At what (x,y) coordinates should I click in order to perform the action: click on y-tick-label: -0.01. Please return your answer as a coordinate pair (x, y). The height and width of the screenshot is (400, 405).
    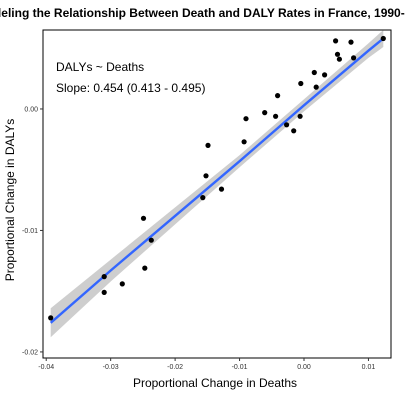
    Looking at the image, I should click on (30, 231).